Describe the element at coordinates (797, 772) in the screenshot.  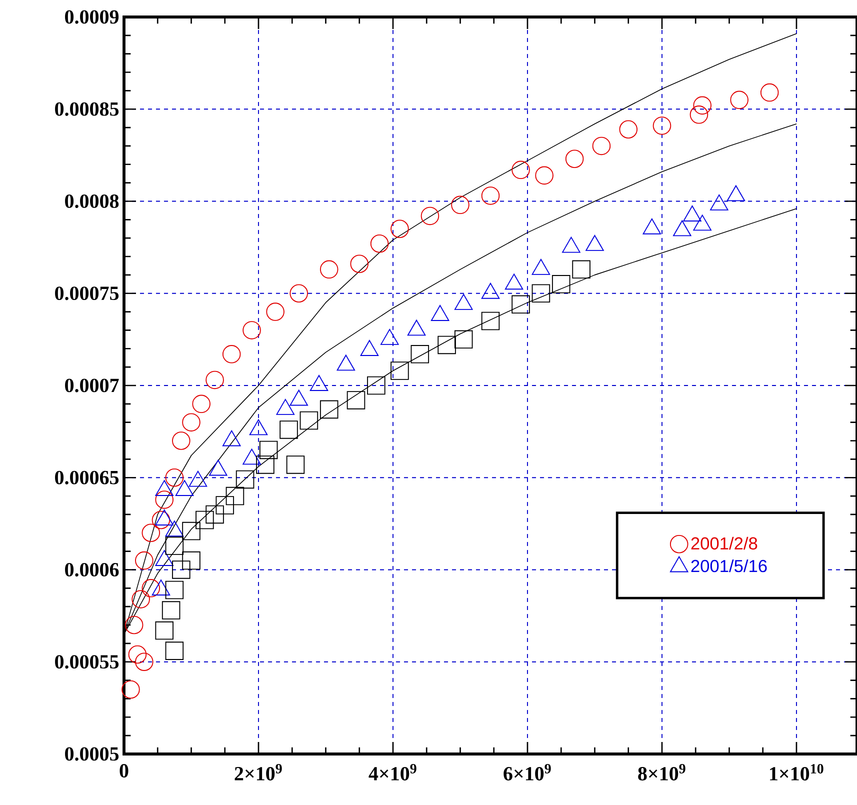
I see `x-tick-label: 1×10$^{10}$` at that location.